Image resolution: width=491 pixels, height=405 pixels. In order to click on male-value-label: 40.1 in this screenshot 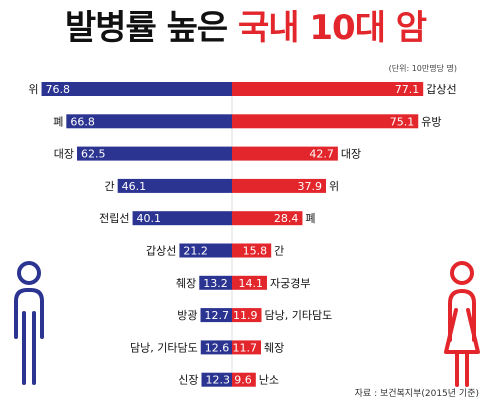, I will do `click(149, 218)`.